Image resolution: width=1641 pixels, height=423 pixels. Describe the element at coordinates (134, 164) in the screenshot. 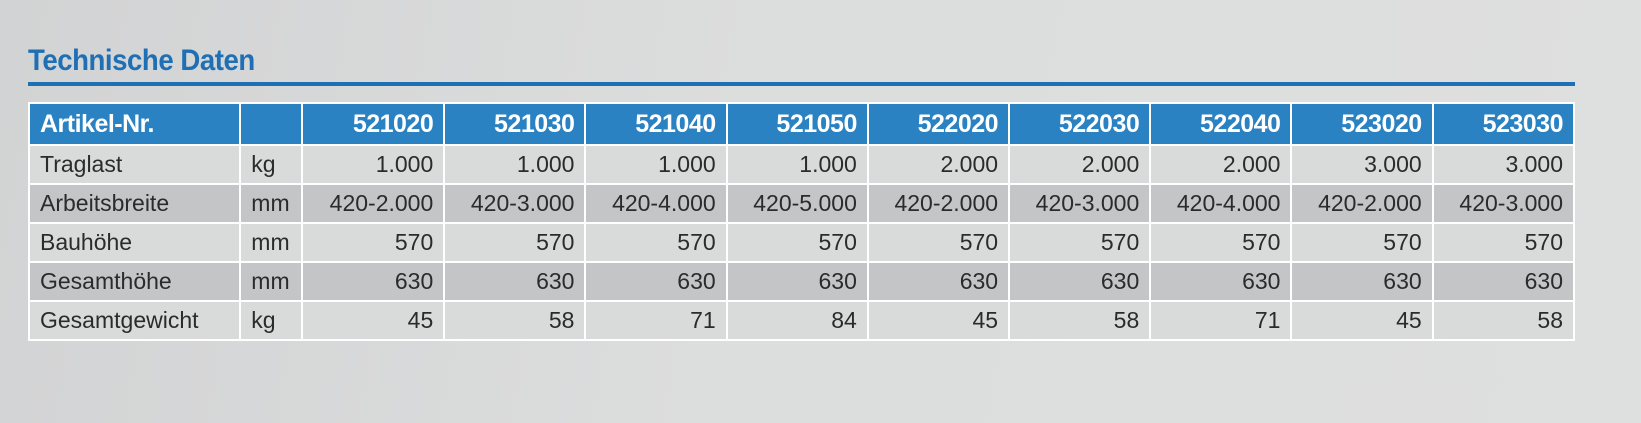

I see `row-label: Traglast` at that location.